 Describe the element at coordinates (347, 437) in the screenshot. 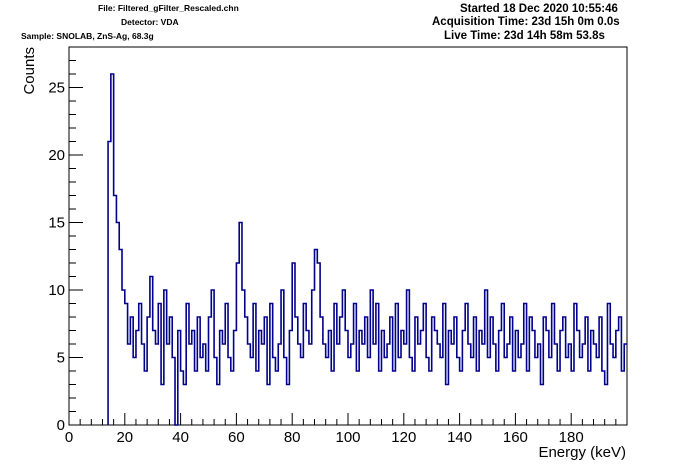

I see `x-tick-label: 100` at that location.